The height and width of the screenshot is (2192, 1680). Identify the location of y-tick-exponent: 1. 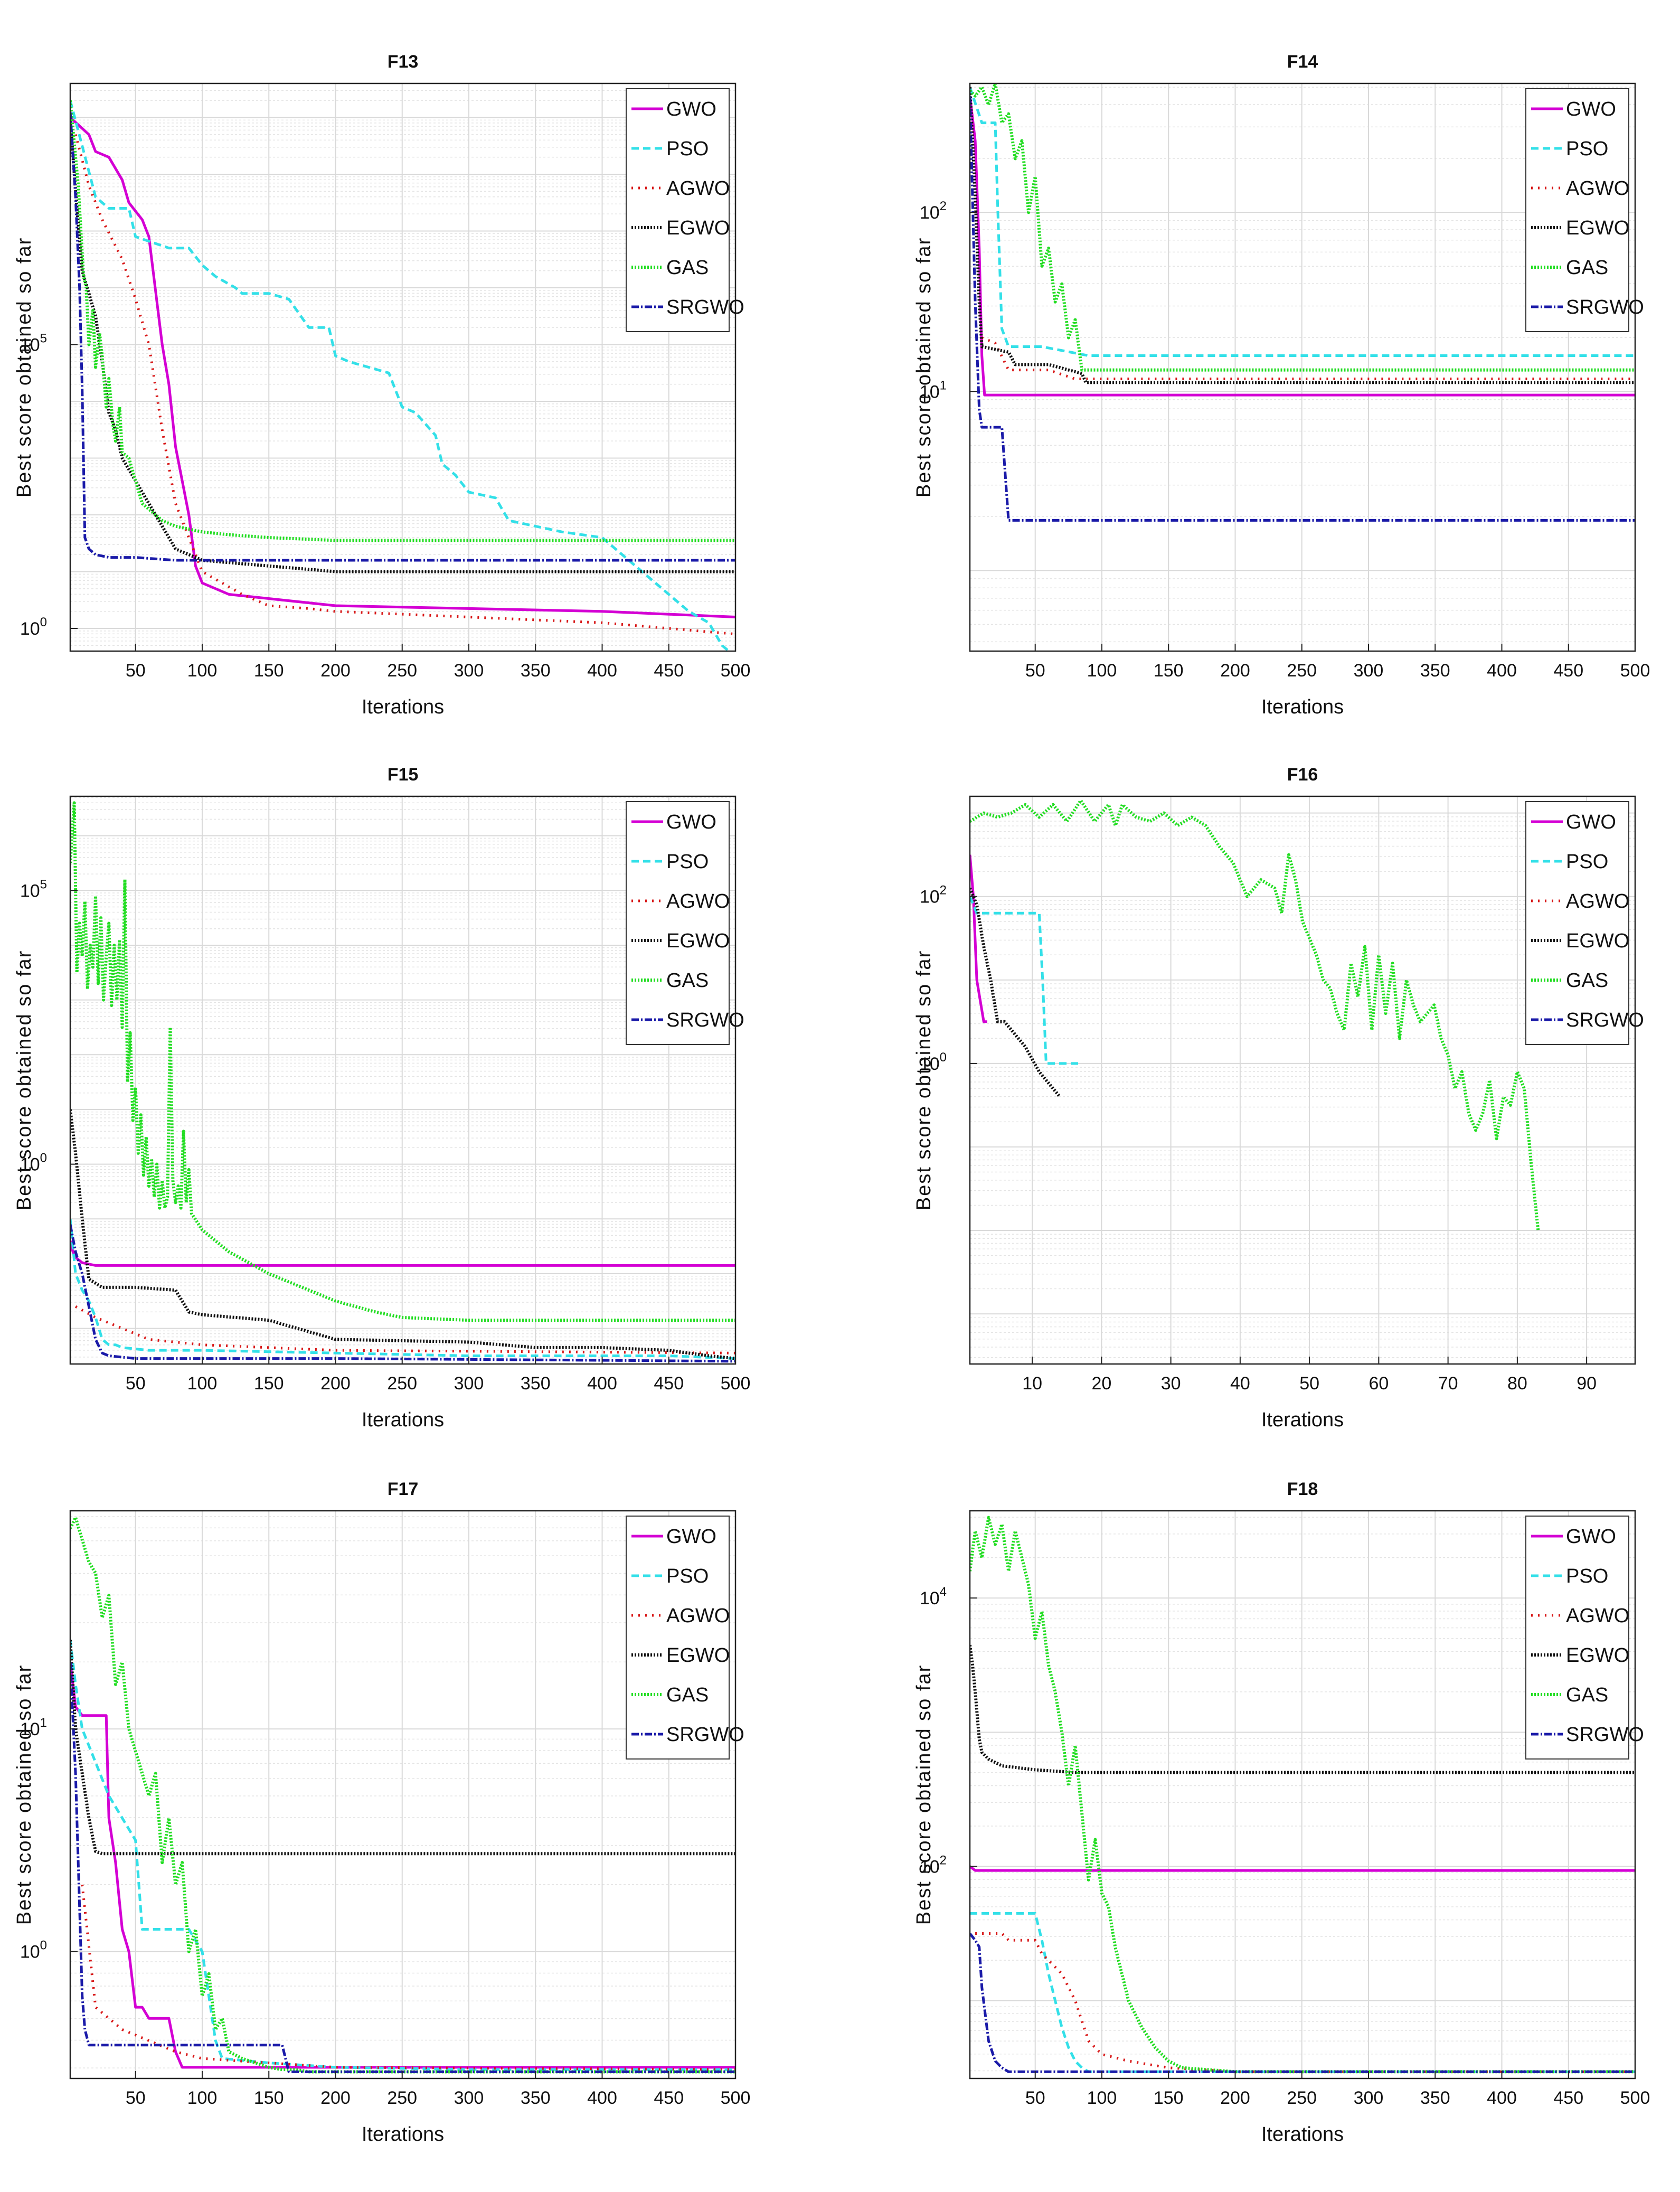
(43, 1723).